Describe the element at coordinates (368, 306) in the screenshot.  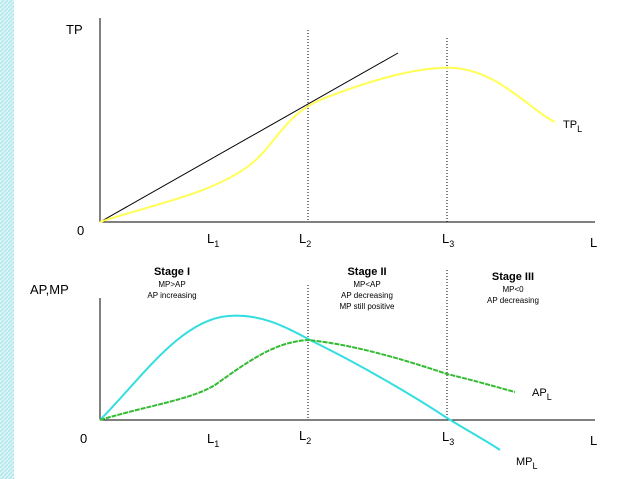
I see `stage-note: MP still positive` at that location.